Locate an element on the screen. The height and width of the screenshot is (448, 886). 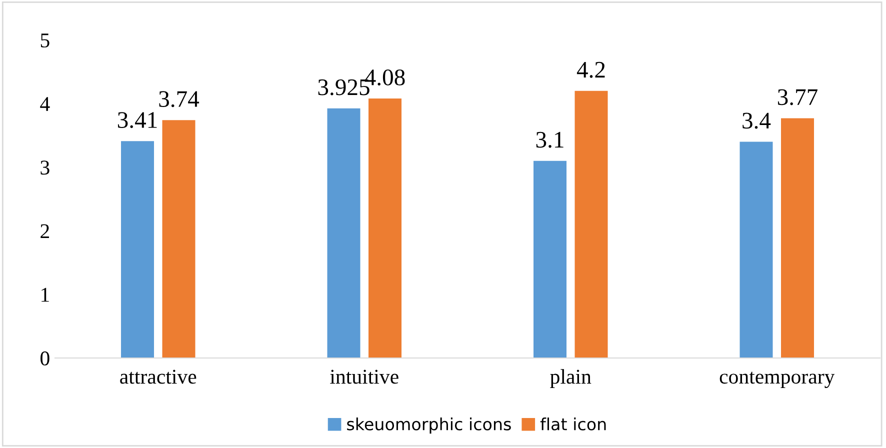
x-tick-label: plain is located at coordinates (571, 378).